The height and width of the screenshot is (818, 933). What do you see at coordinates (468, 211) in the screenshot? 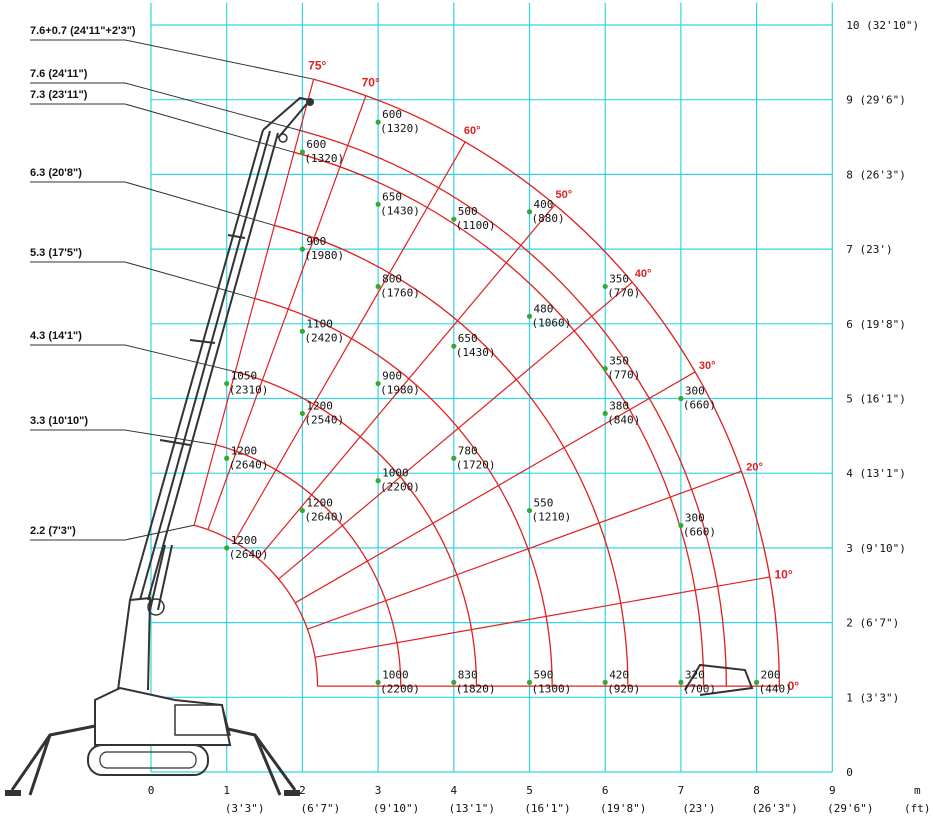
I see `load-kg-label: 500` at bounding box center [468, 211].